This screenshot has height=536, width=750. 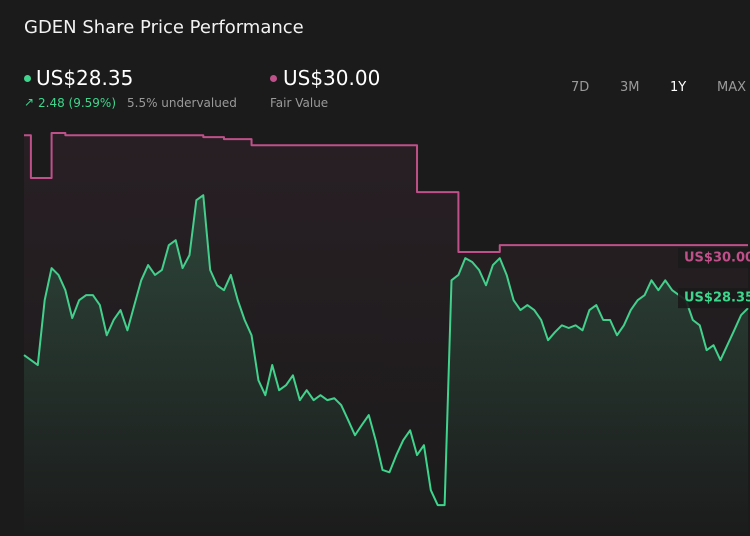 What do you see at coordinates (630, 87) in the screenshot?
I see `range-button: 3M` at bounding box center [630, 87].